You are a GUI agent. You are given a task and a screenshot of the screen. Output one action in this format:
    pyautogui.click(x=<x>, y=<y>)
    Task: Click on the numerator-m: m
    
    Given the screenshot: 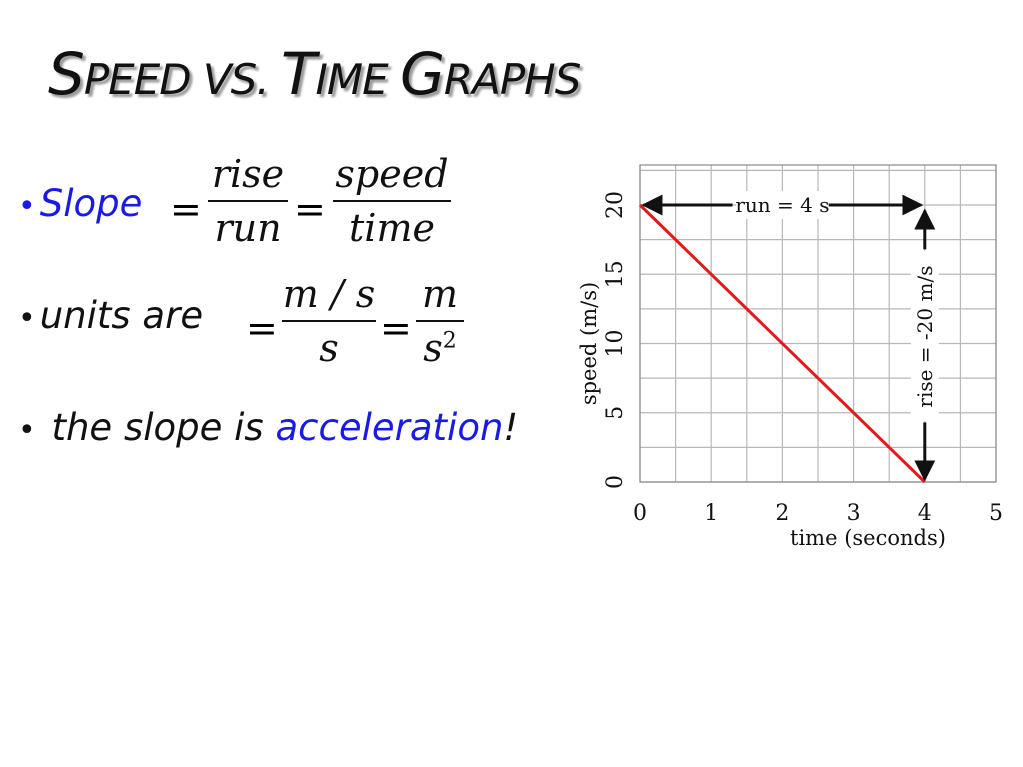 What is the action you would take?
    pyautogui.click(x=440, y=294)
    